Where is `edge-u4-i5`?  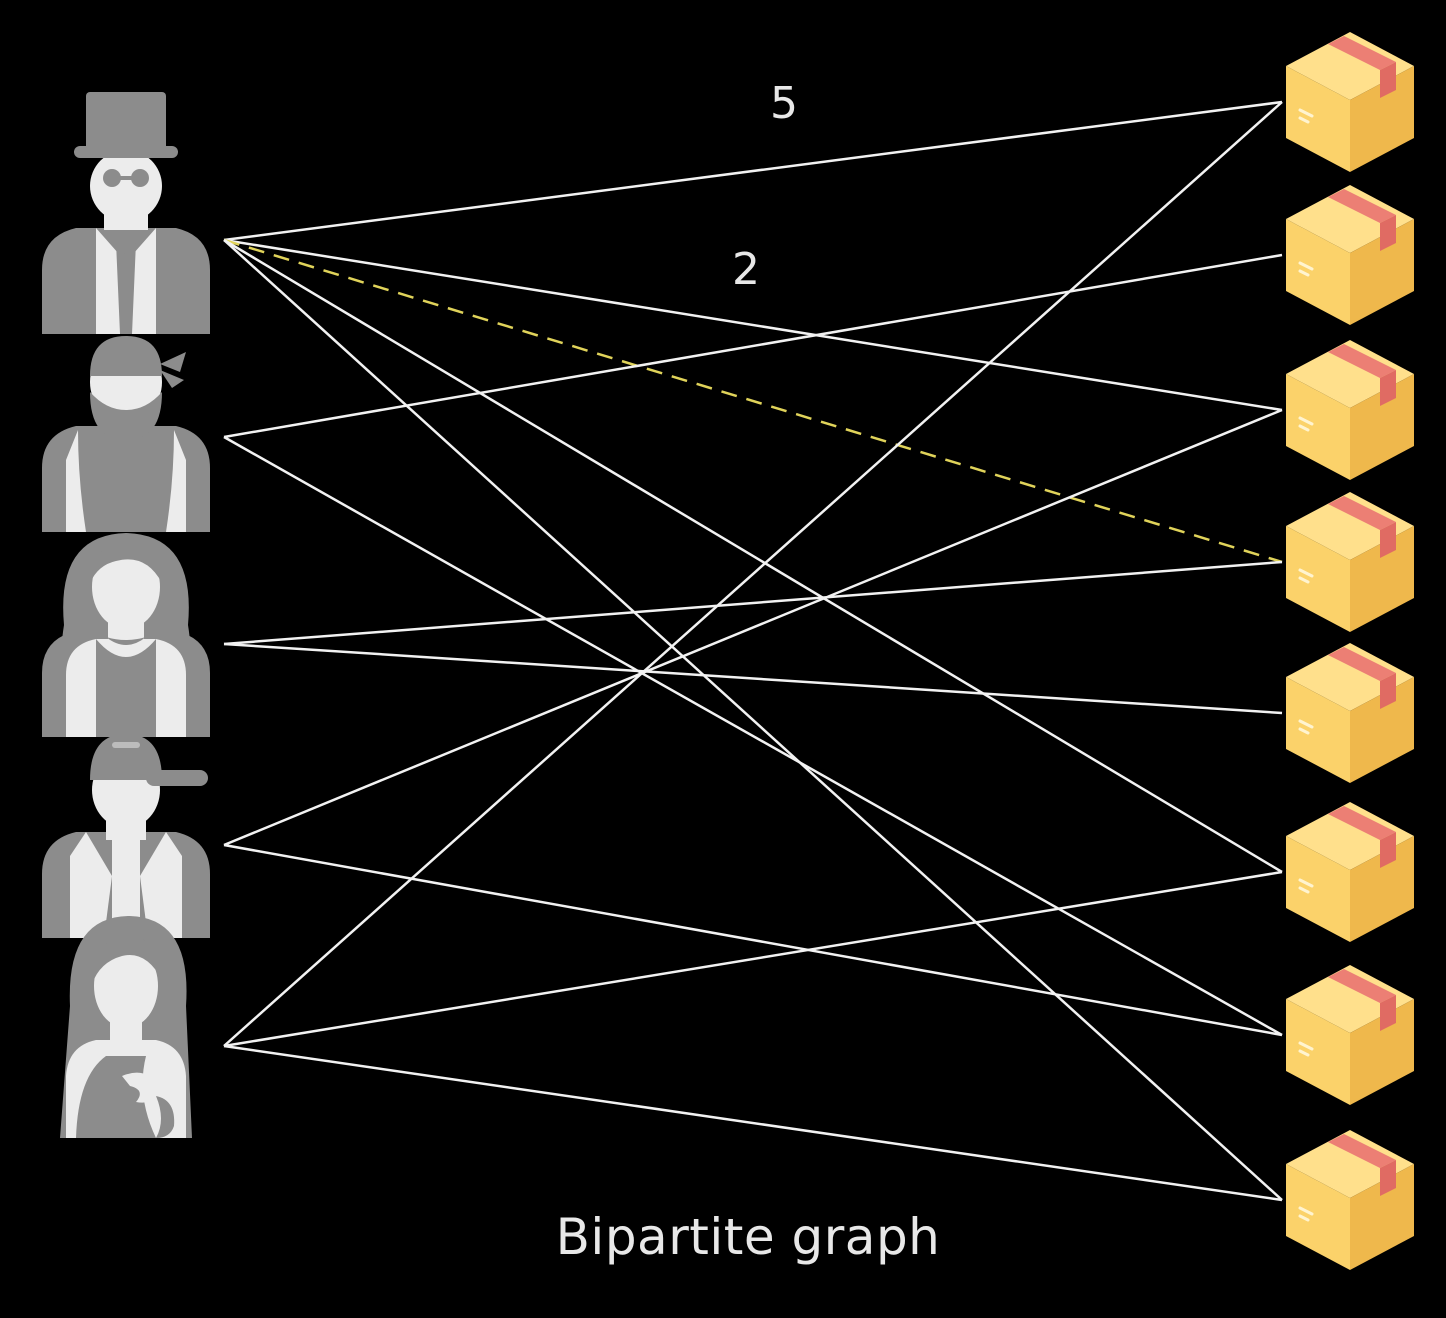
edge-u4-i5 is located at coordinates (753, 959).